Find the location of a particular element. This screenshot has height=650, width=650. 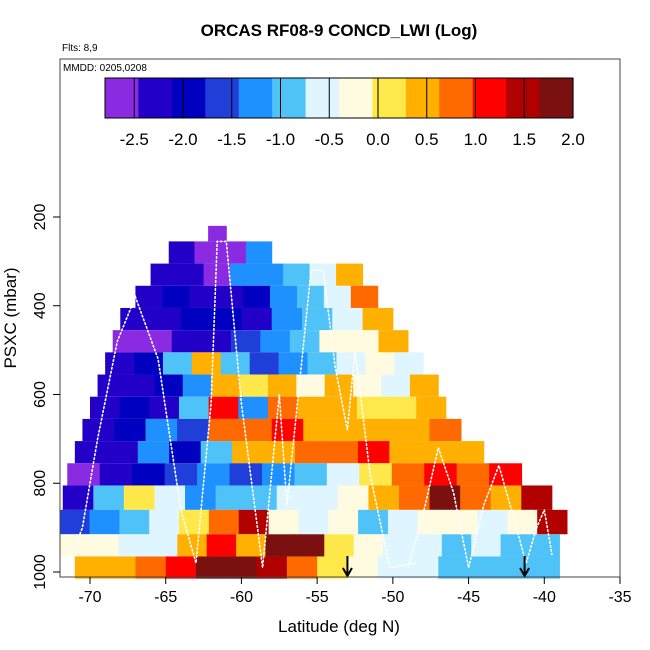

colorbar: -2.5 -2.0 -1.5 -1.0 -0.5 0.0 0.5 1.0 1.5 2.0 is located at coordinates (344, 113).